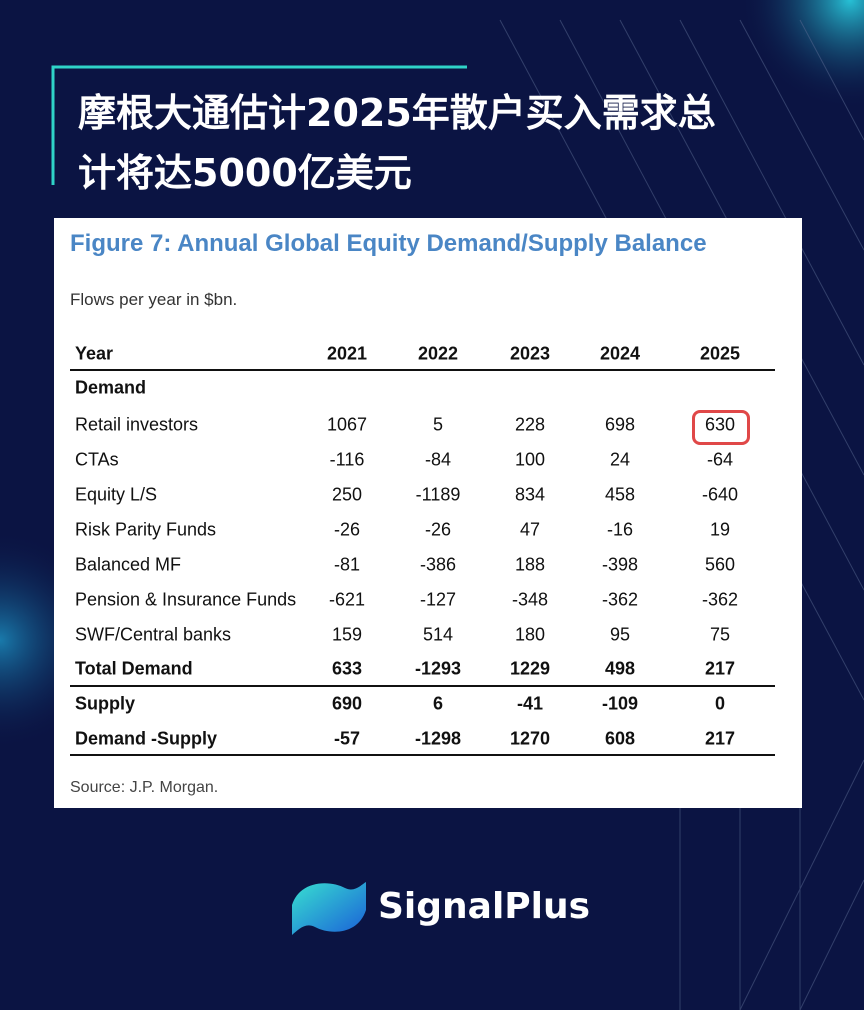 The width and height of the screenshot is (864, 1010). What do you see at coordinates (720, 353) in the screenshot?
I see `cell: 2025` at bounding box center [720, 353].